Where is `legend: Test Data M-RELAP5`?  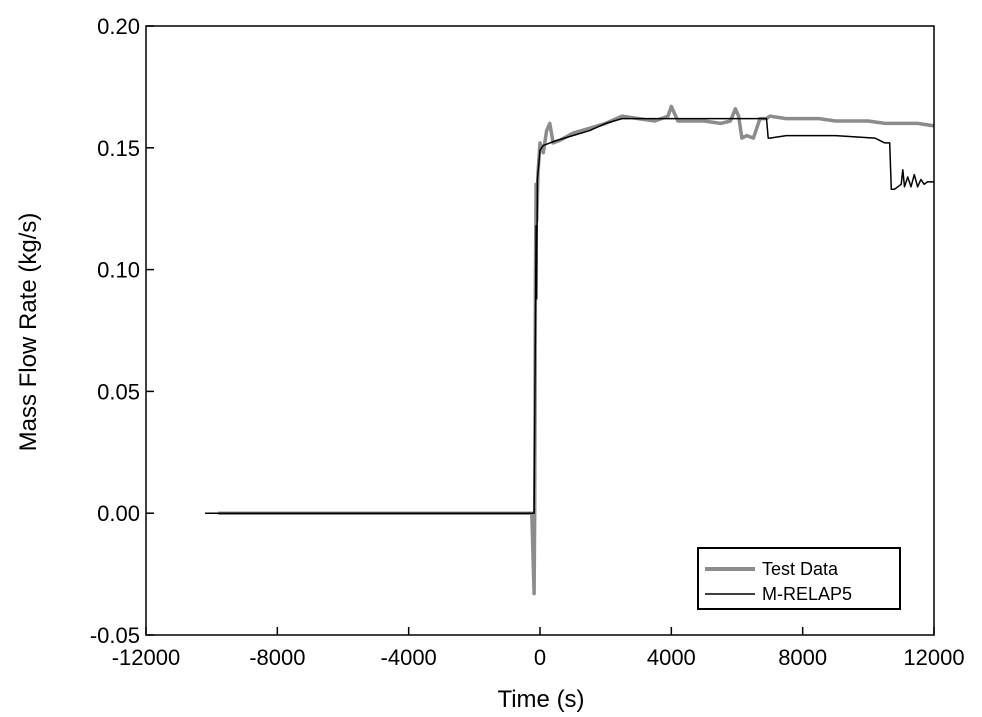 legend: Test Data M-RELAP5 is located at coordinates (799, 578).